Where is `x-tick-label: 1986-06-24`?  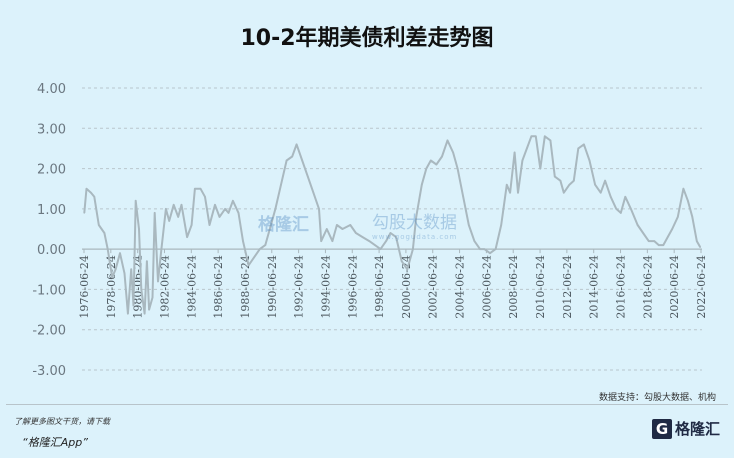 x-tick-label: 1986-06-24 is located at coordinates (218, 286).